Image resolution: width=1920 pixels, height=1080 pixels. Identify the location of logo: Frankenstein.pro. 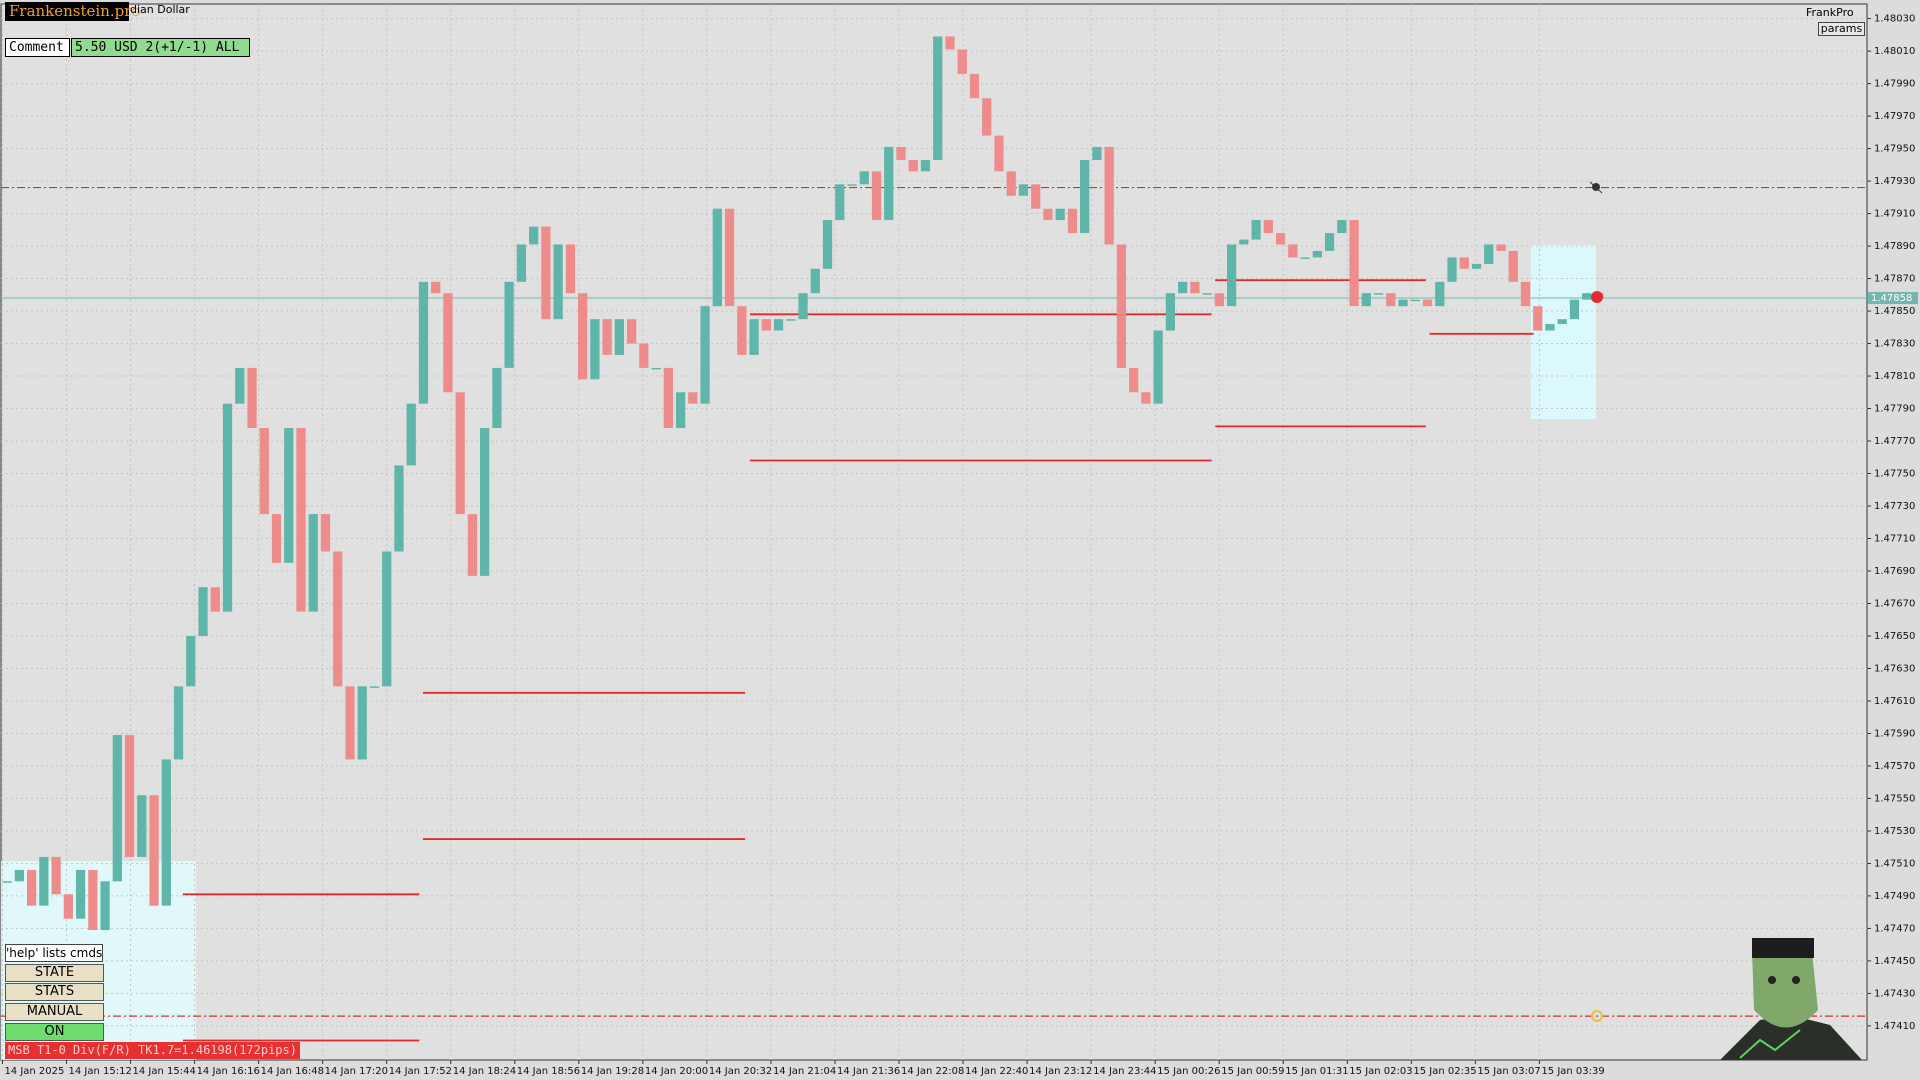
(72, 11).